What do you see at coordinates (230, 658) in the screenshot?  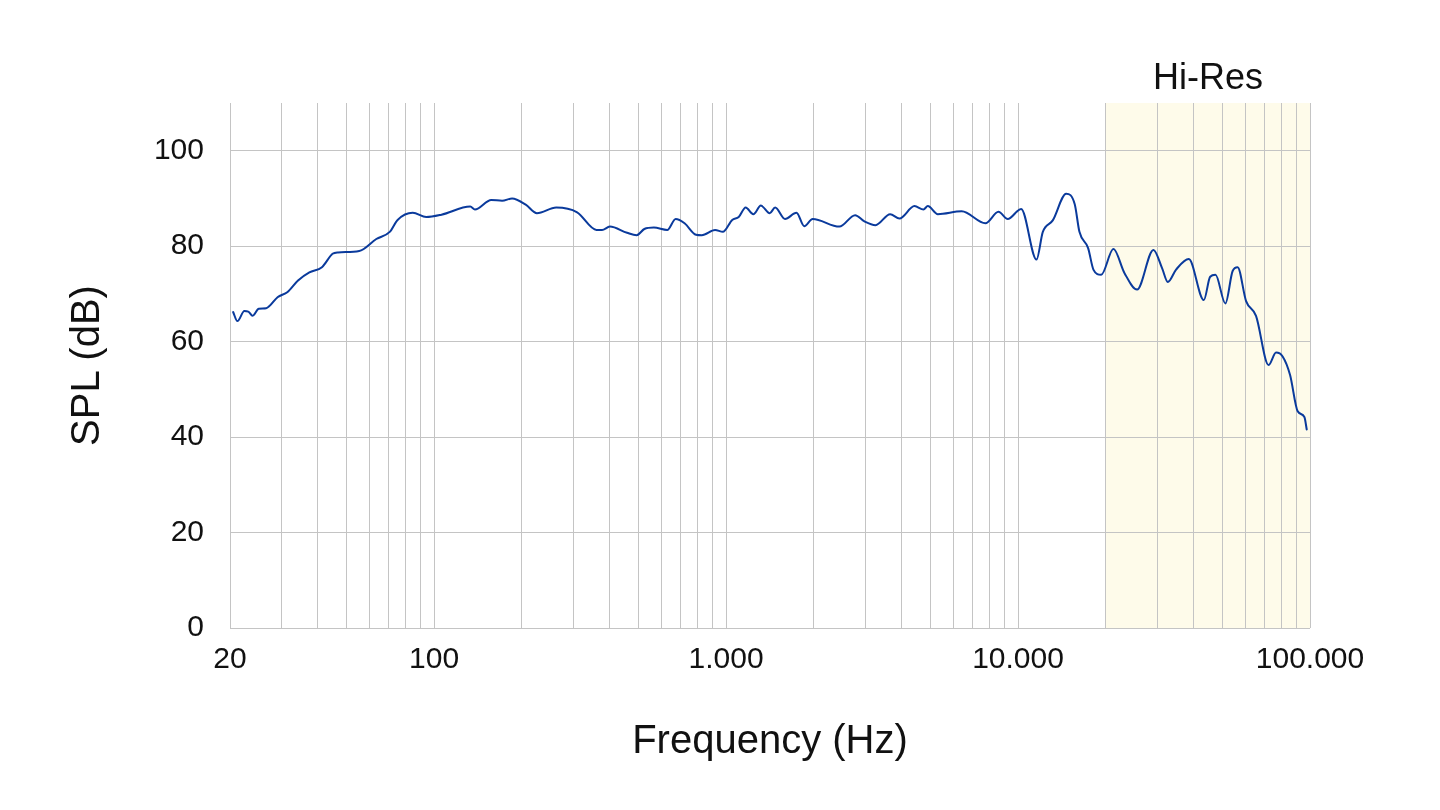 I see `x-tick-label: 20` at bounding box center [230, 658].